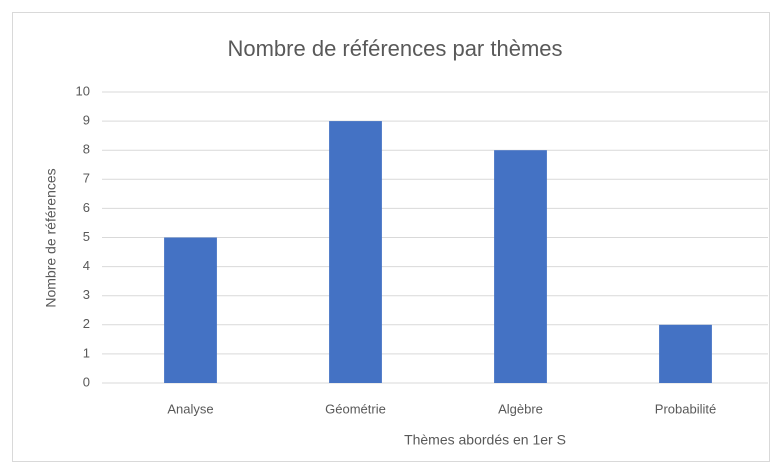 The height and width of the screenshot is (471, 781). Describe the element at coordinates (394, 48) in the screenshot. I see `chart-title: Nombre de références par thèmes` at that location.